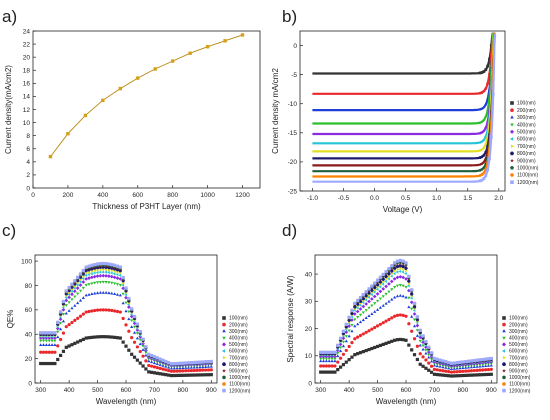 This screenshot has height=420, width=550. What do you see at coordinates (27, 57) in the screenshot?
I see `y-tick-label: 20` at bounding box center [27, 57].